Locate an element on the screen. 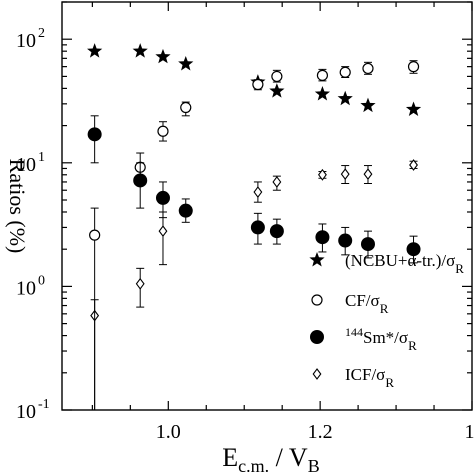 This screenshot has width=474, height=474. legend-label: ICF/σR is located at coordinates (369, 377).